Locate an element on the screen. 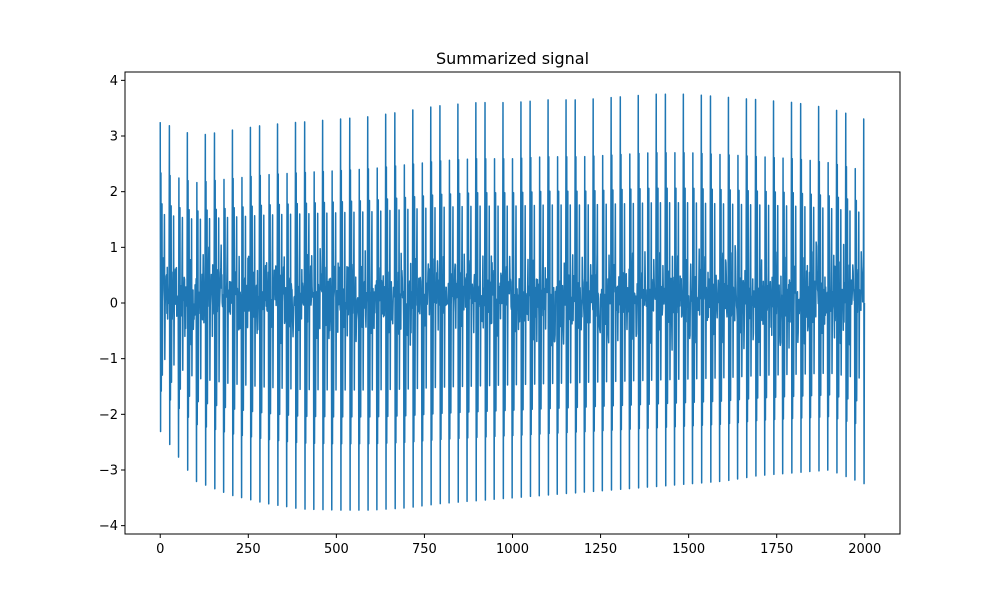 The height and width of the screenshot is (600, 1000). y-tick-label: 0 is located at coordinates (114, 304).